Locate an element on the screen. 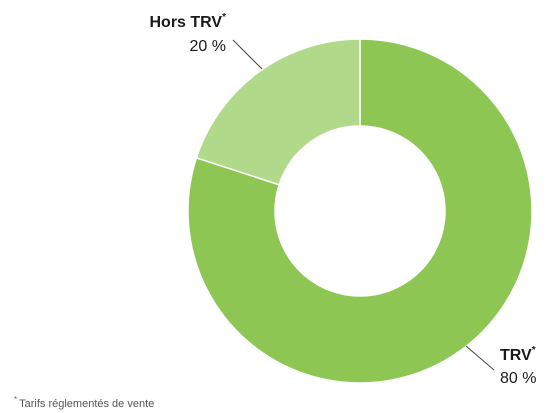 The height and width of the screenshot is (413, 552). donut-slice is located at coordinates (278, 112).